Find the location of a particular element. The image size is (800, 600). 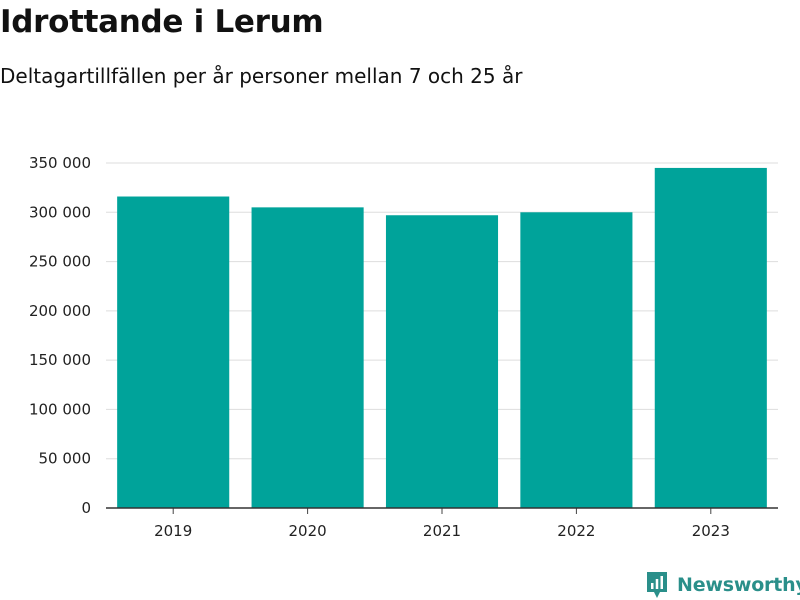

y-tick-label: 350 000 is located at coordinates (60, 163).